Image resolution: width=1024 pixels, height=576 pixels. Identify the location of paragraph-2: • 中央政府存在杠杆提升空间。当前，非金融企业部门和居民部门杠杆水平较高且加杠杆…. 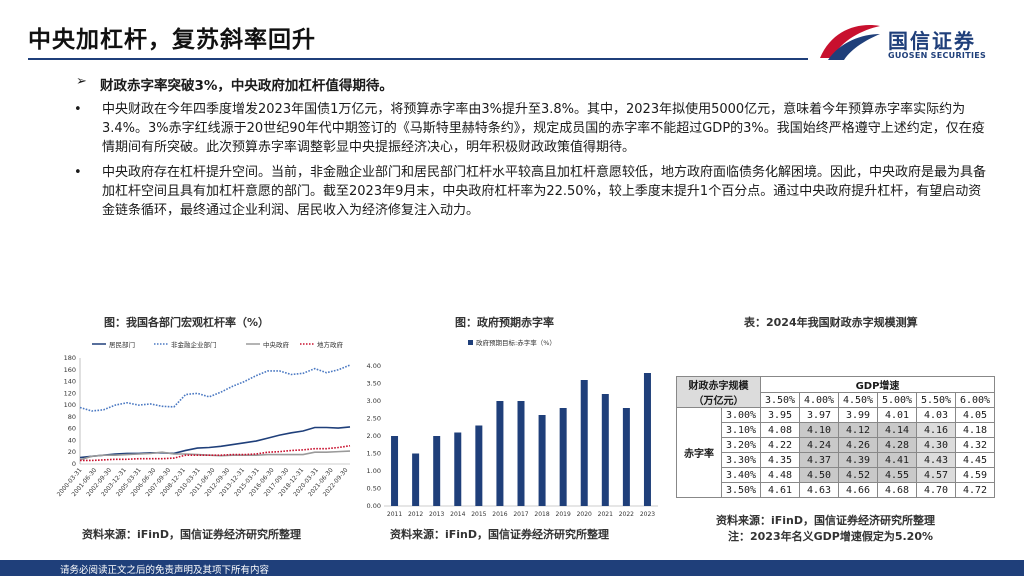
(530, 191).